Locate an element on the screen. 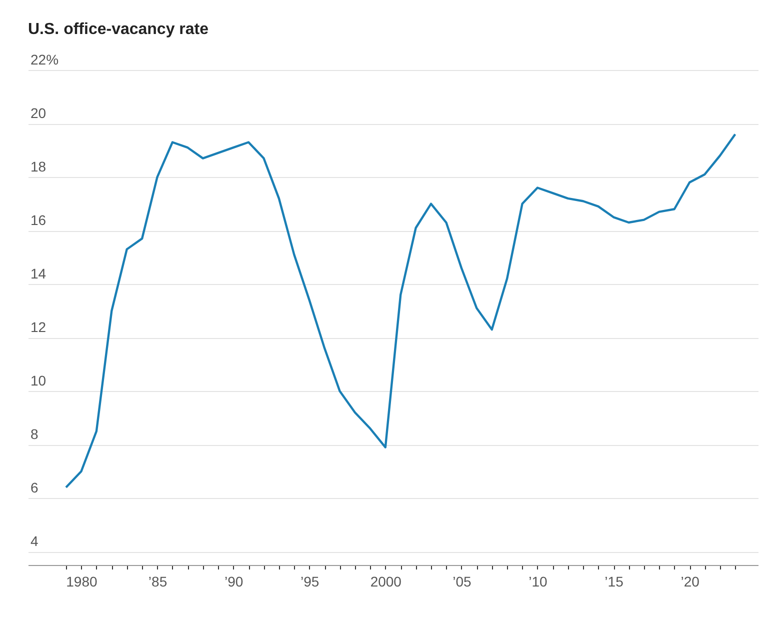 This screenshot has width=767, height=618. y-tick-label: 6 is located at coordinates (34, 488).